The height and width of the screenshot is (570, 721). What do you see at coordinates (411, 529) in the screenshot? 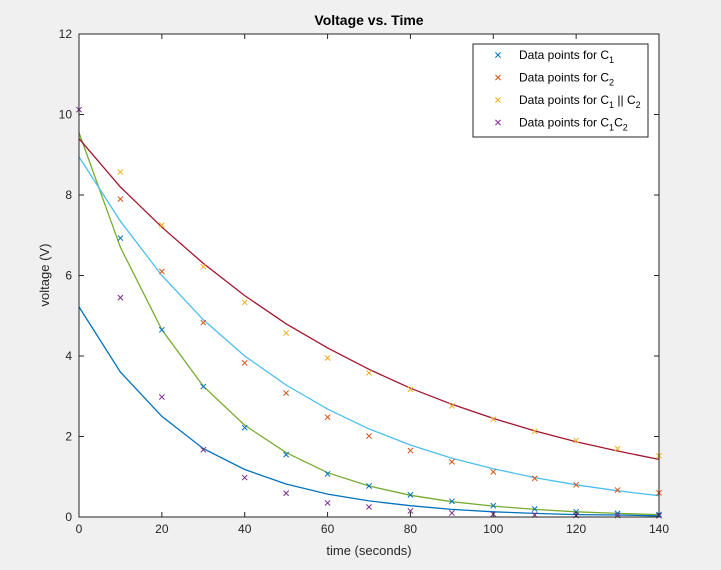
I see `x-tick-label: 80` at bounding box center [411, 529].